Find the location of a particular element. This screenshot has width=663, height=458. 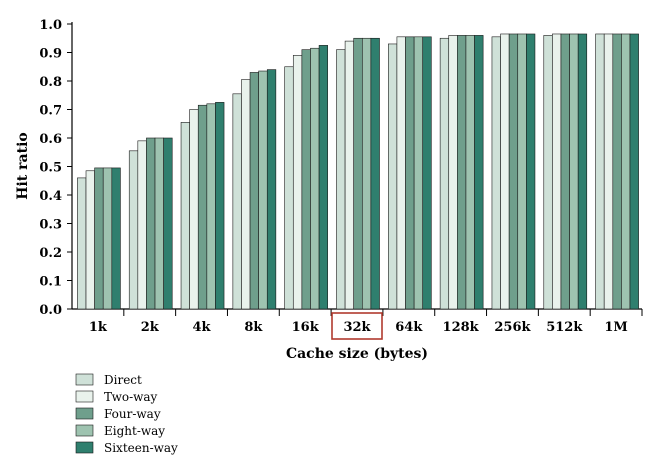

bar-4k-four-way is located at coordinates (202, 207).